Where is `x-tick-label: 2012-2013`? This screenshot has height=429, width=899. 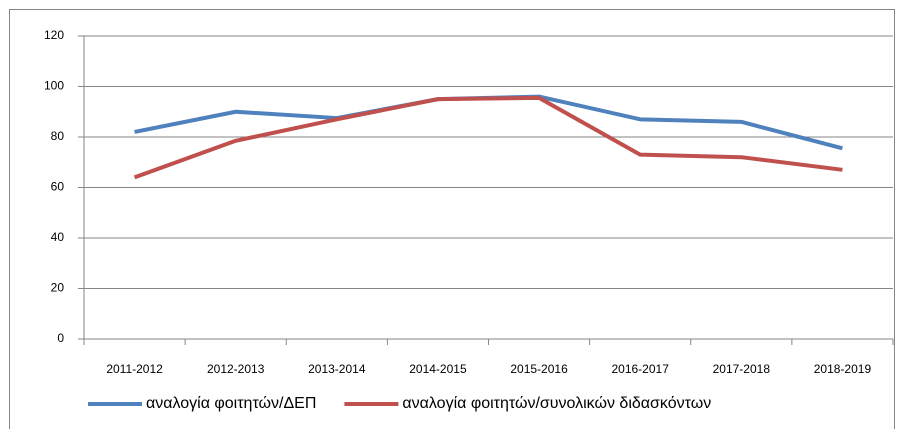
x-tick-label: 2012-2013 is located at coordinates (236, 369).